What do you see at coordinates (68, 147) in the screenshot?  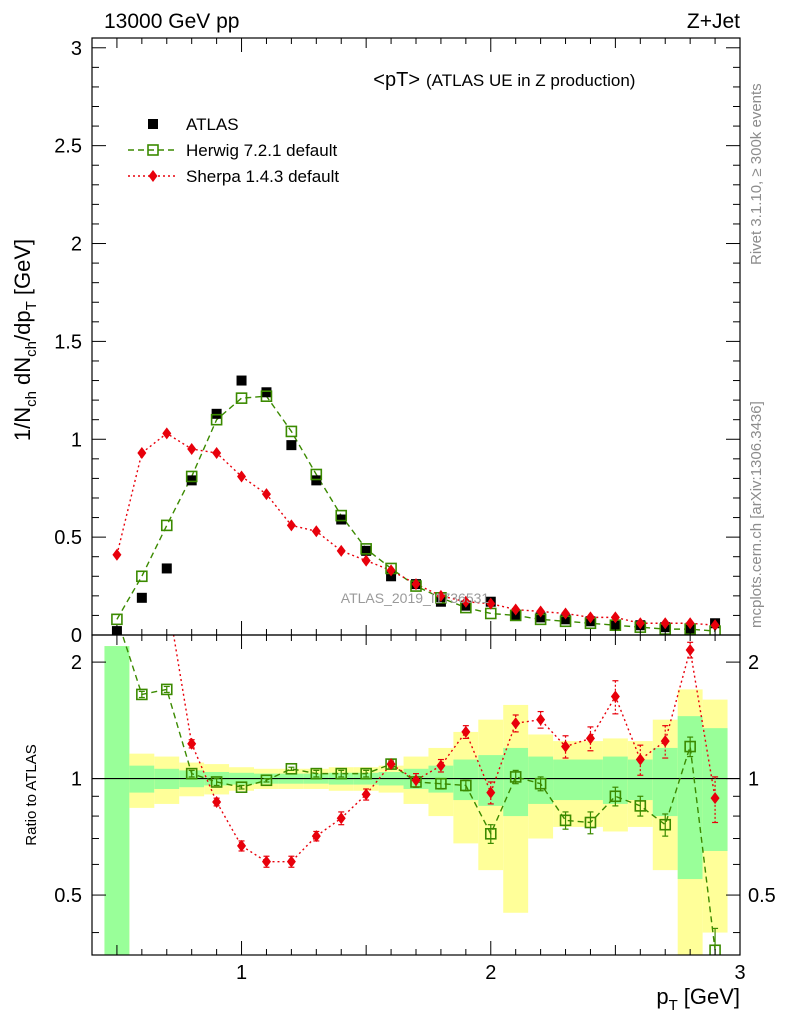 I see `main-y-tick-label-5: 2.5` at bounding box center [68, 147].